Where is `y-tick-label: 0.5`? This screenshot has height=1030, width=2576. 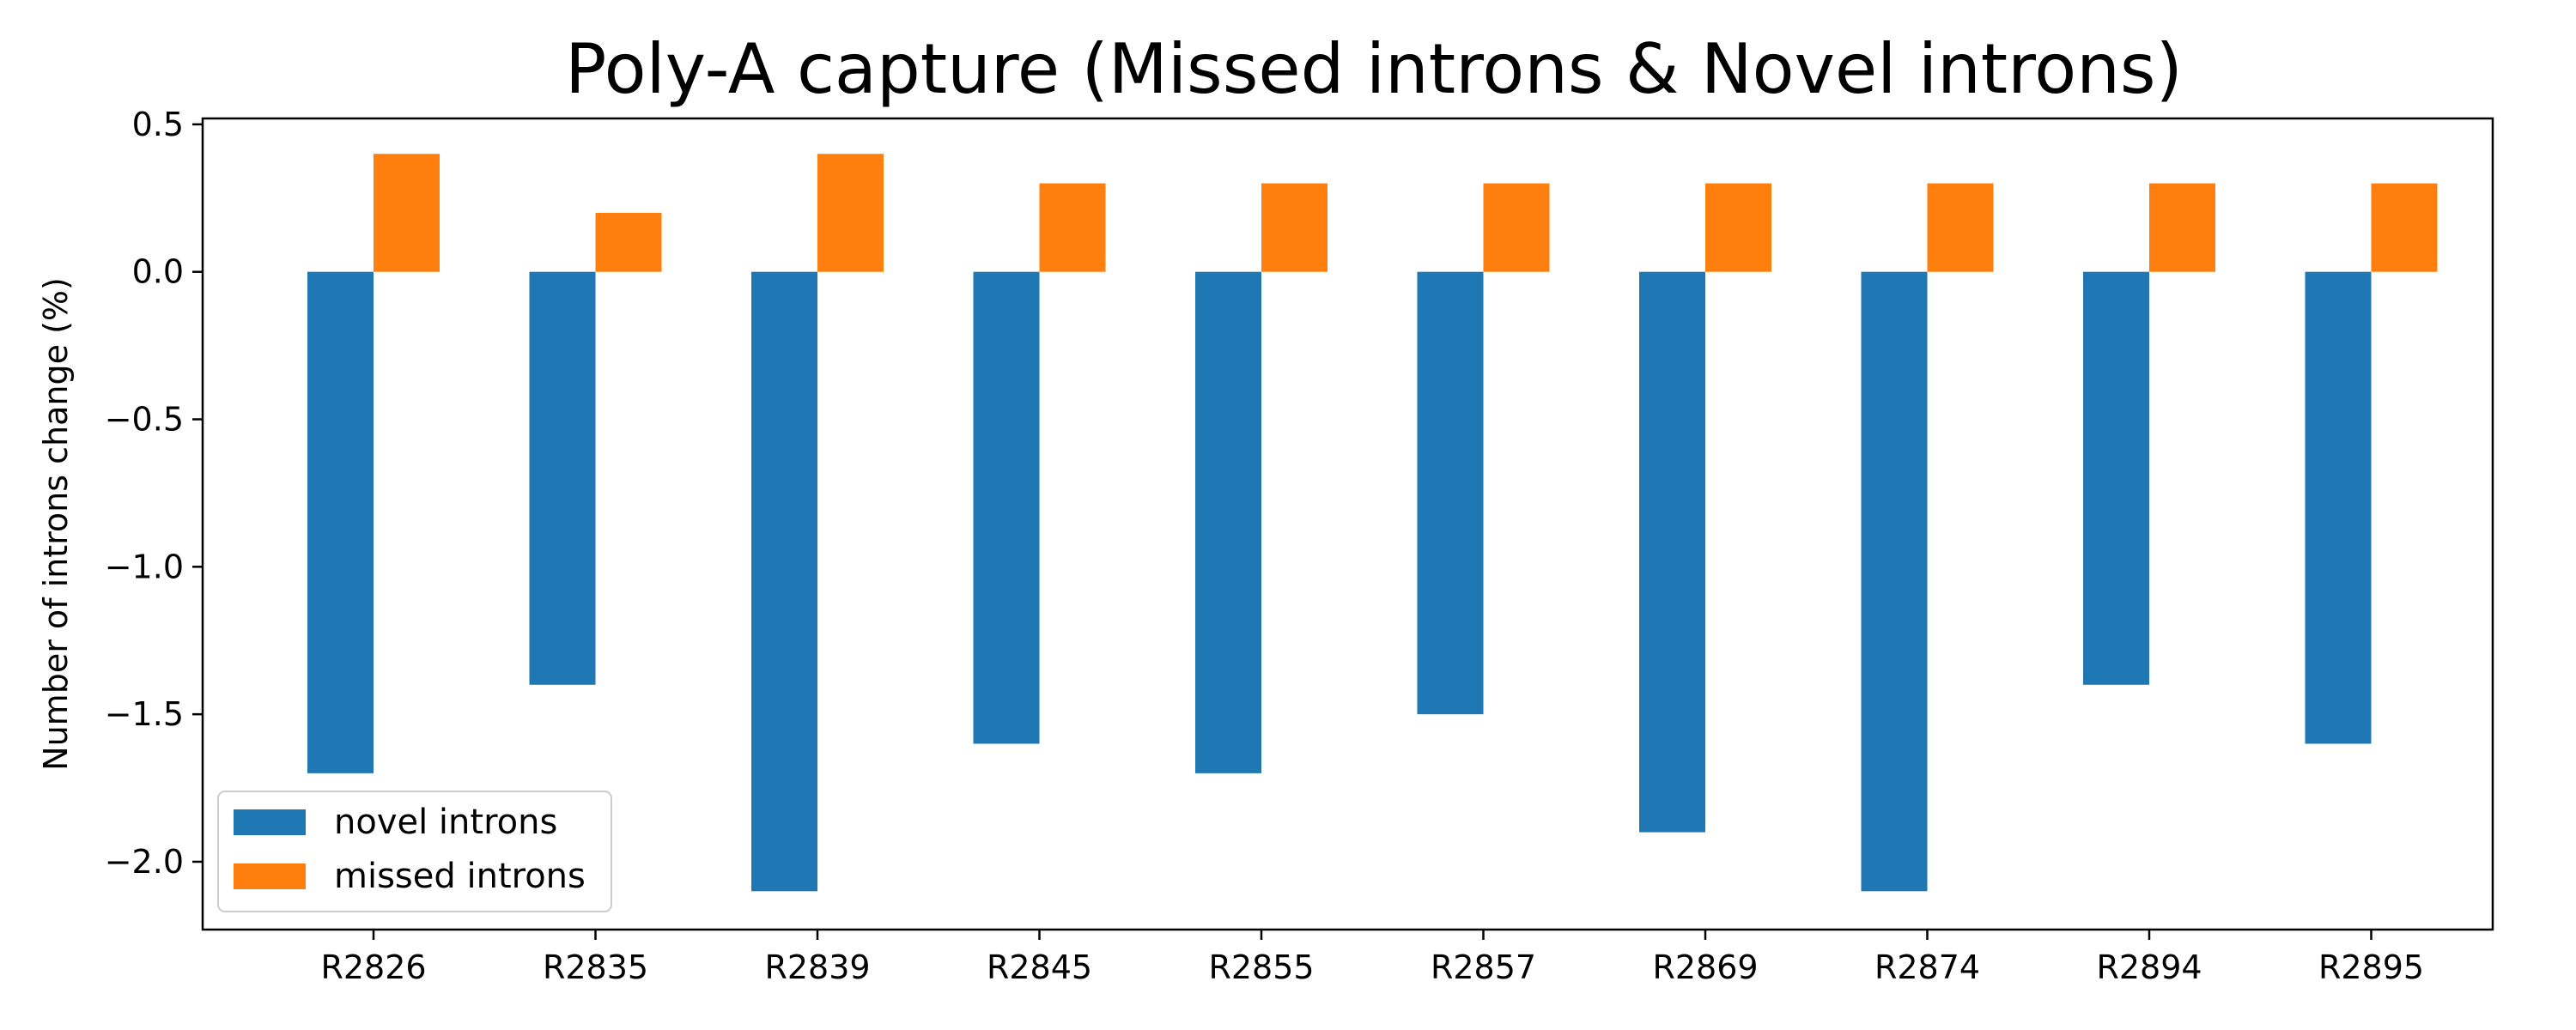 y-tick-label: 0.5 is located at coordinates (158, 124).